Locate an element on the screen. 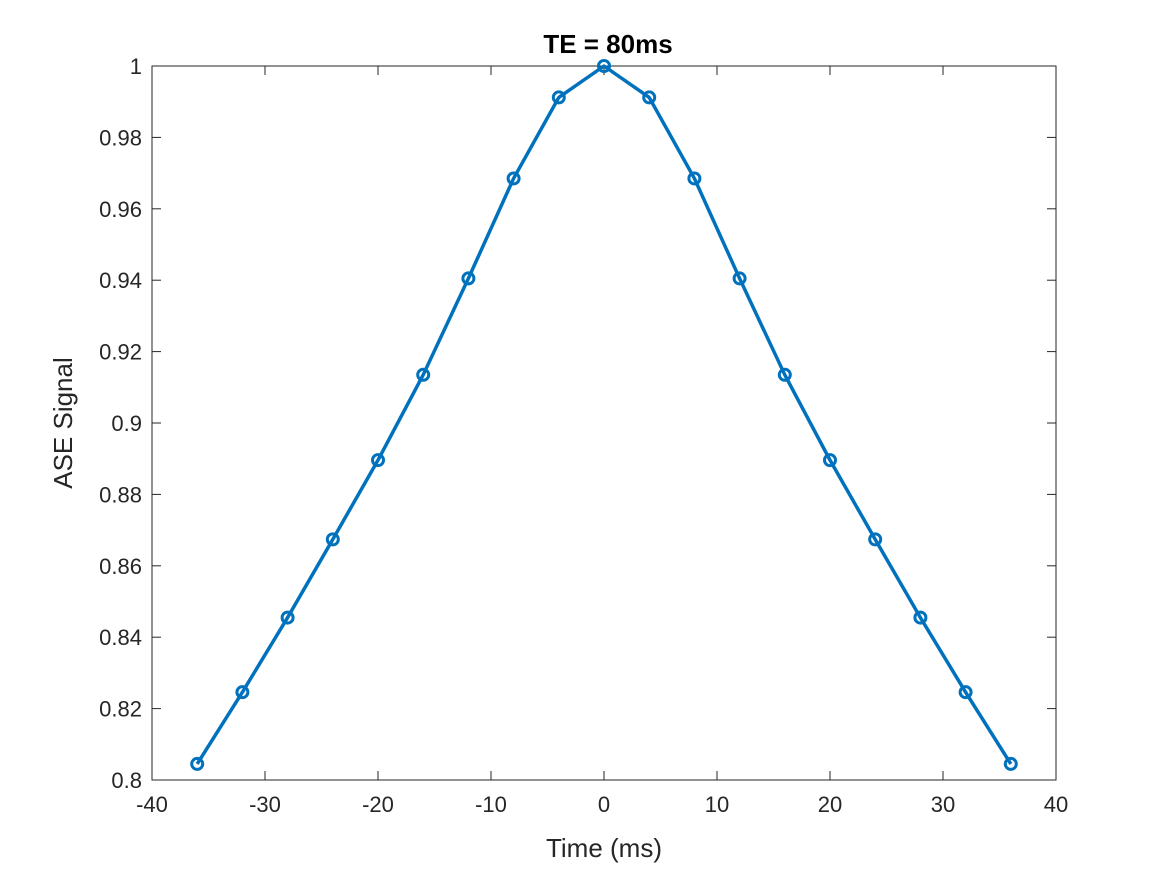 This screenshot has width=1167, height=875. x-tick-label: -30 is located at coordinates (265, 804).